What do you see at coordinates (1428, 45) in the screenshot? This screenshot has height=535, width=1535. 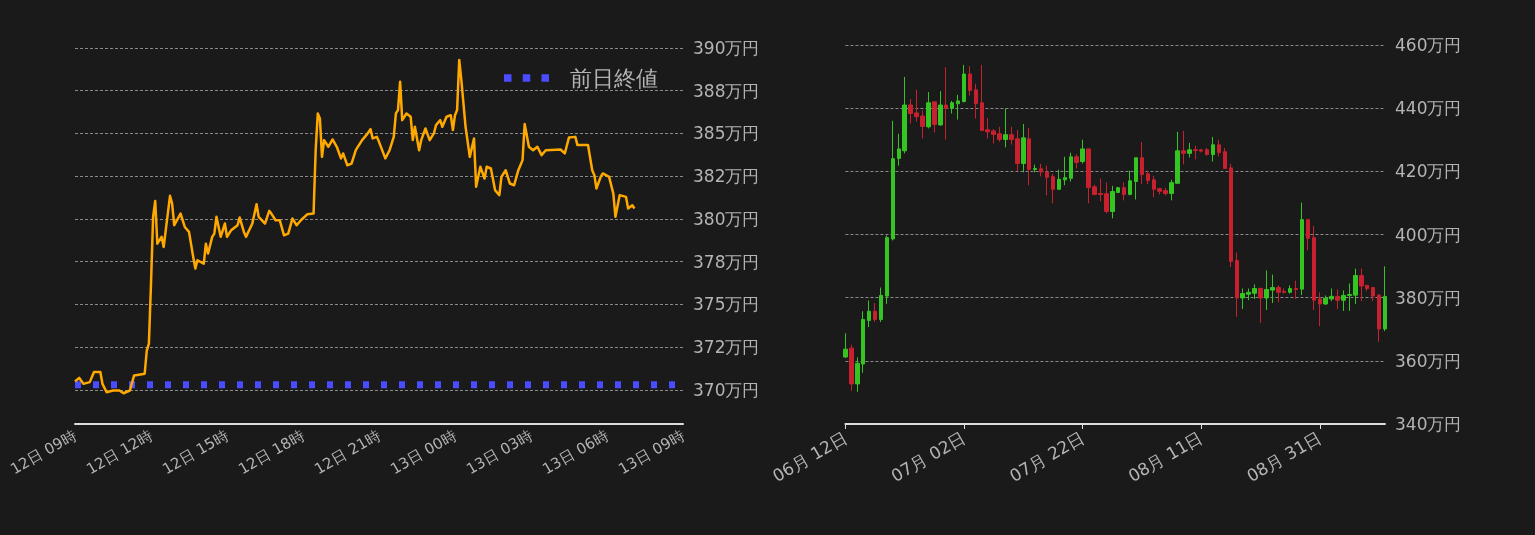 I see `y-tick-label: 460万円` at bounding box center [1428, 45].